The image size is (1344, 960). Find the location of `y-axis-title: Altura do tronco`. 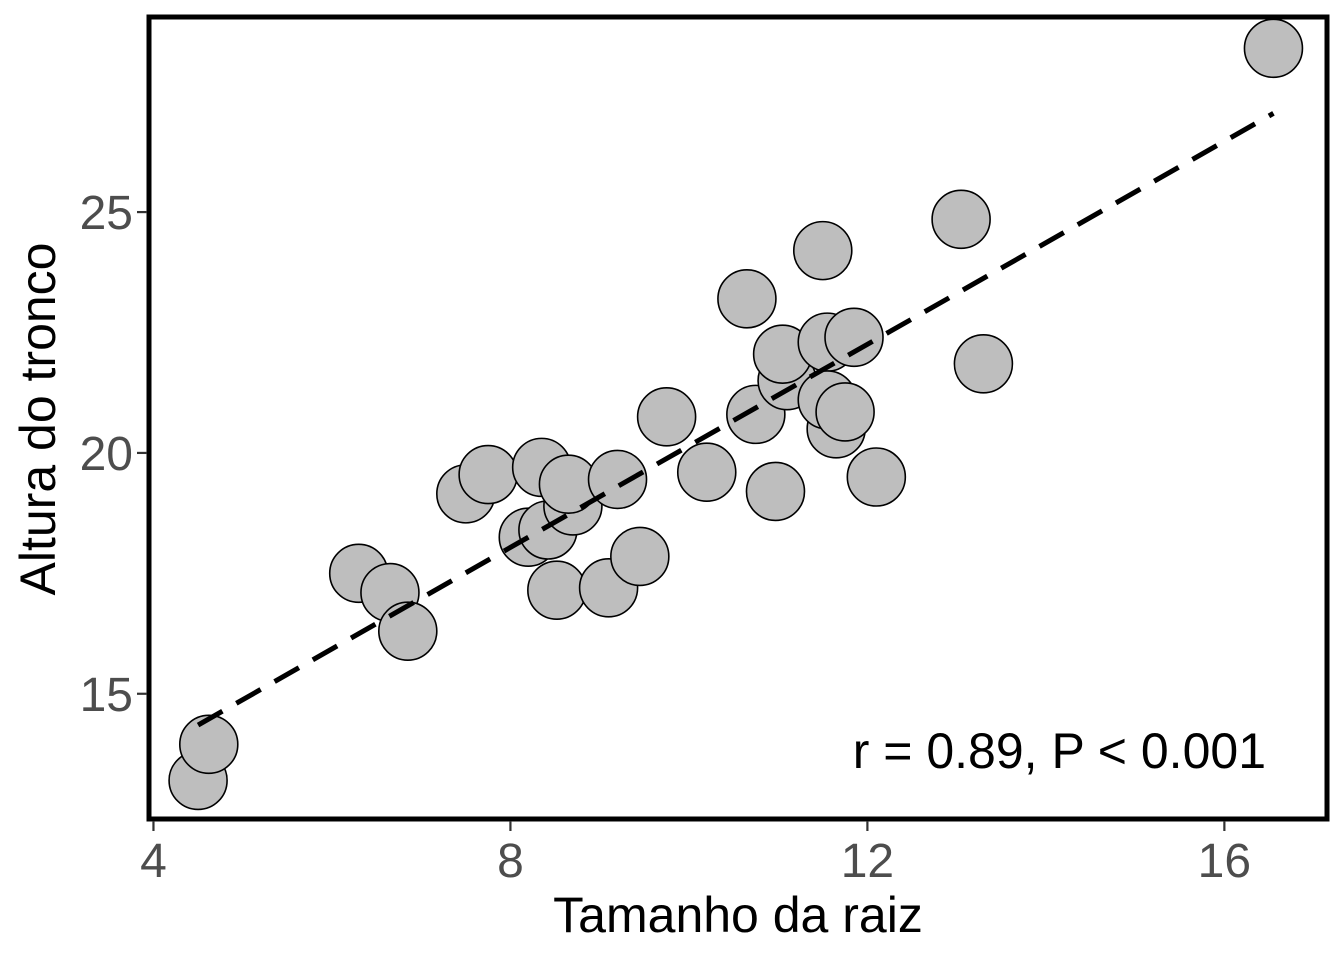

y-axis-title: Altura do tronco is located at coordinates (38, 419).